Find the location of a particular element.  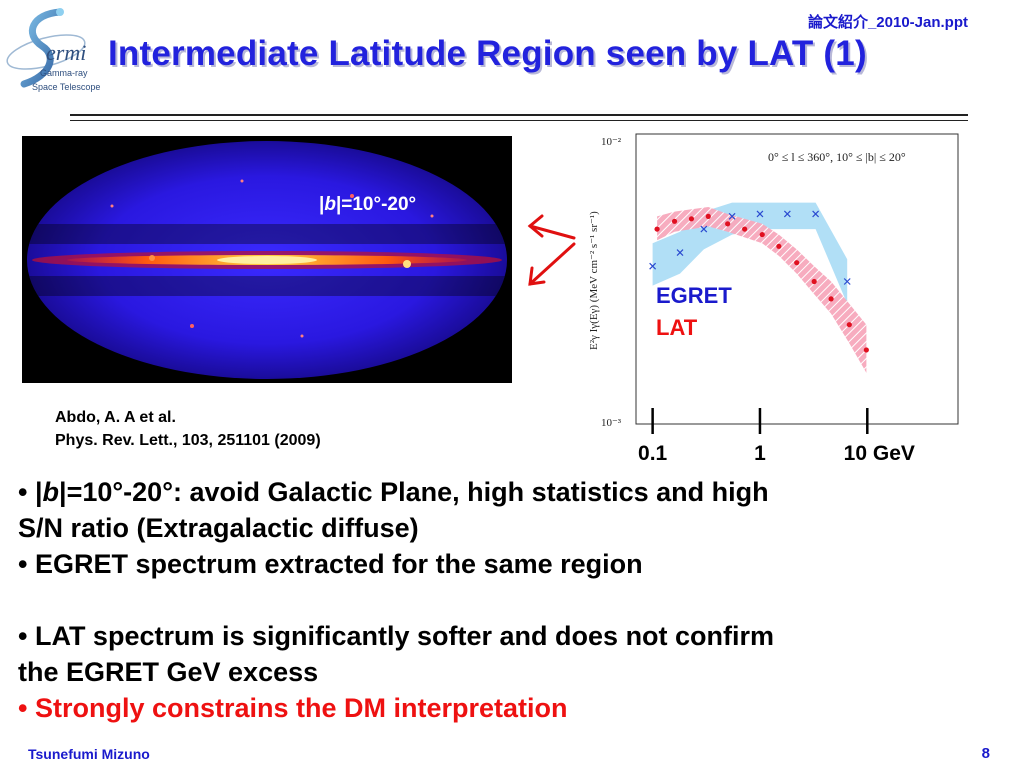

region-arrows is located at coordinates (551, 250).